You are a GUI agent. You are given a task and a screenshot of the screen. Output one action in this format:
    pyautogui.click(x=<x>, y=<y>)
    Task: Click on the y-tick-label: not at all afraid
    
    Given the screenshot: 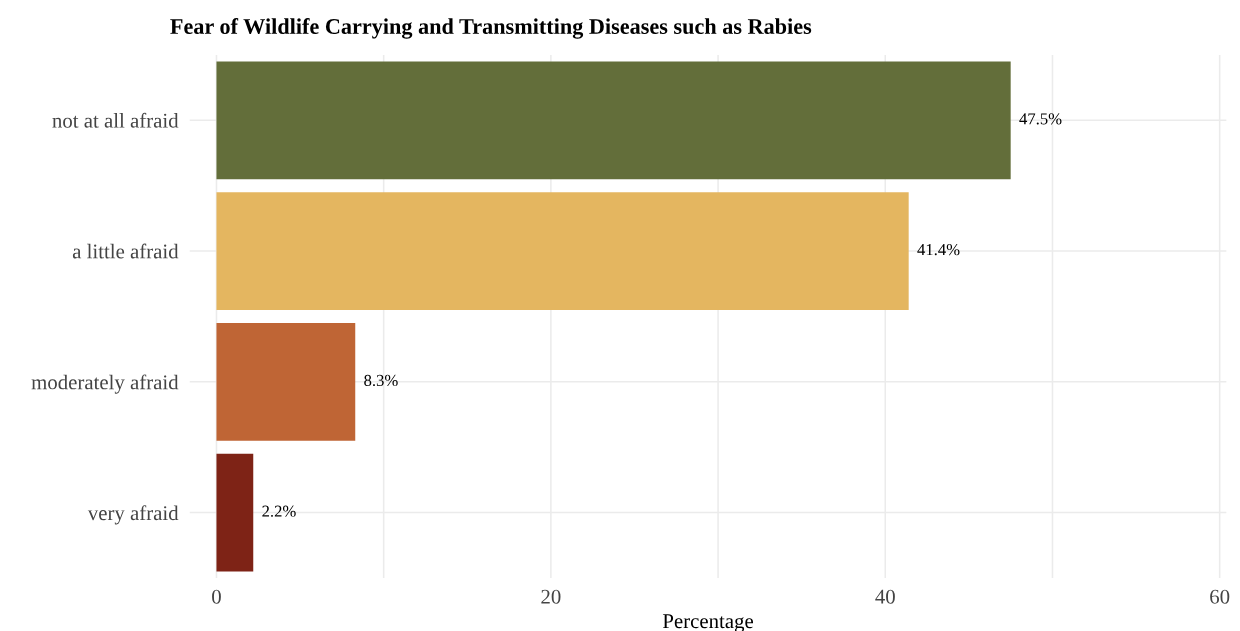 What is the action you would take?
    pyautogui.click(x=115, y=120)
    